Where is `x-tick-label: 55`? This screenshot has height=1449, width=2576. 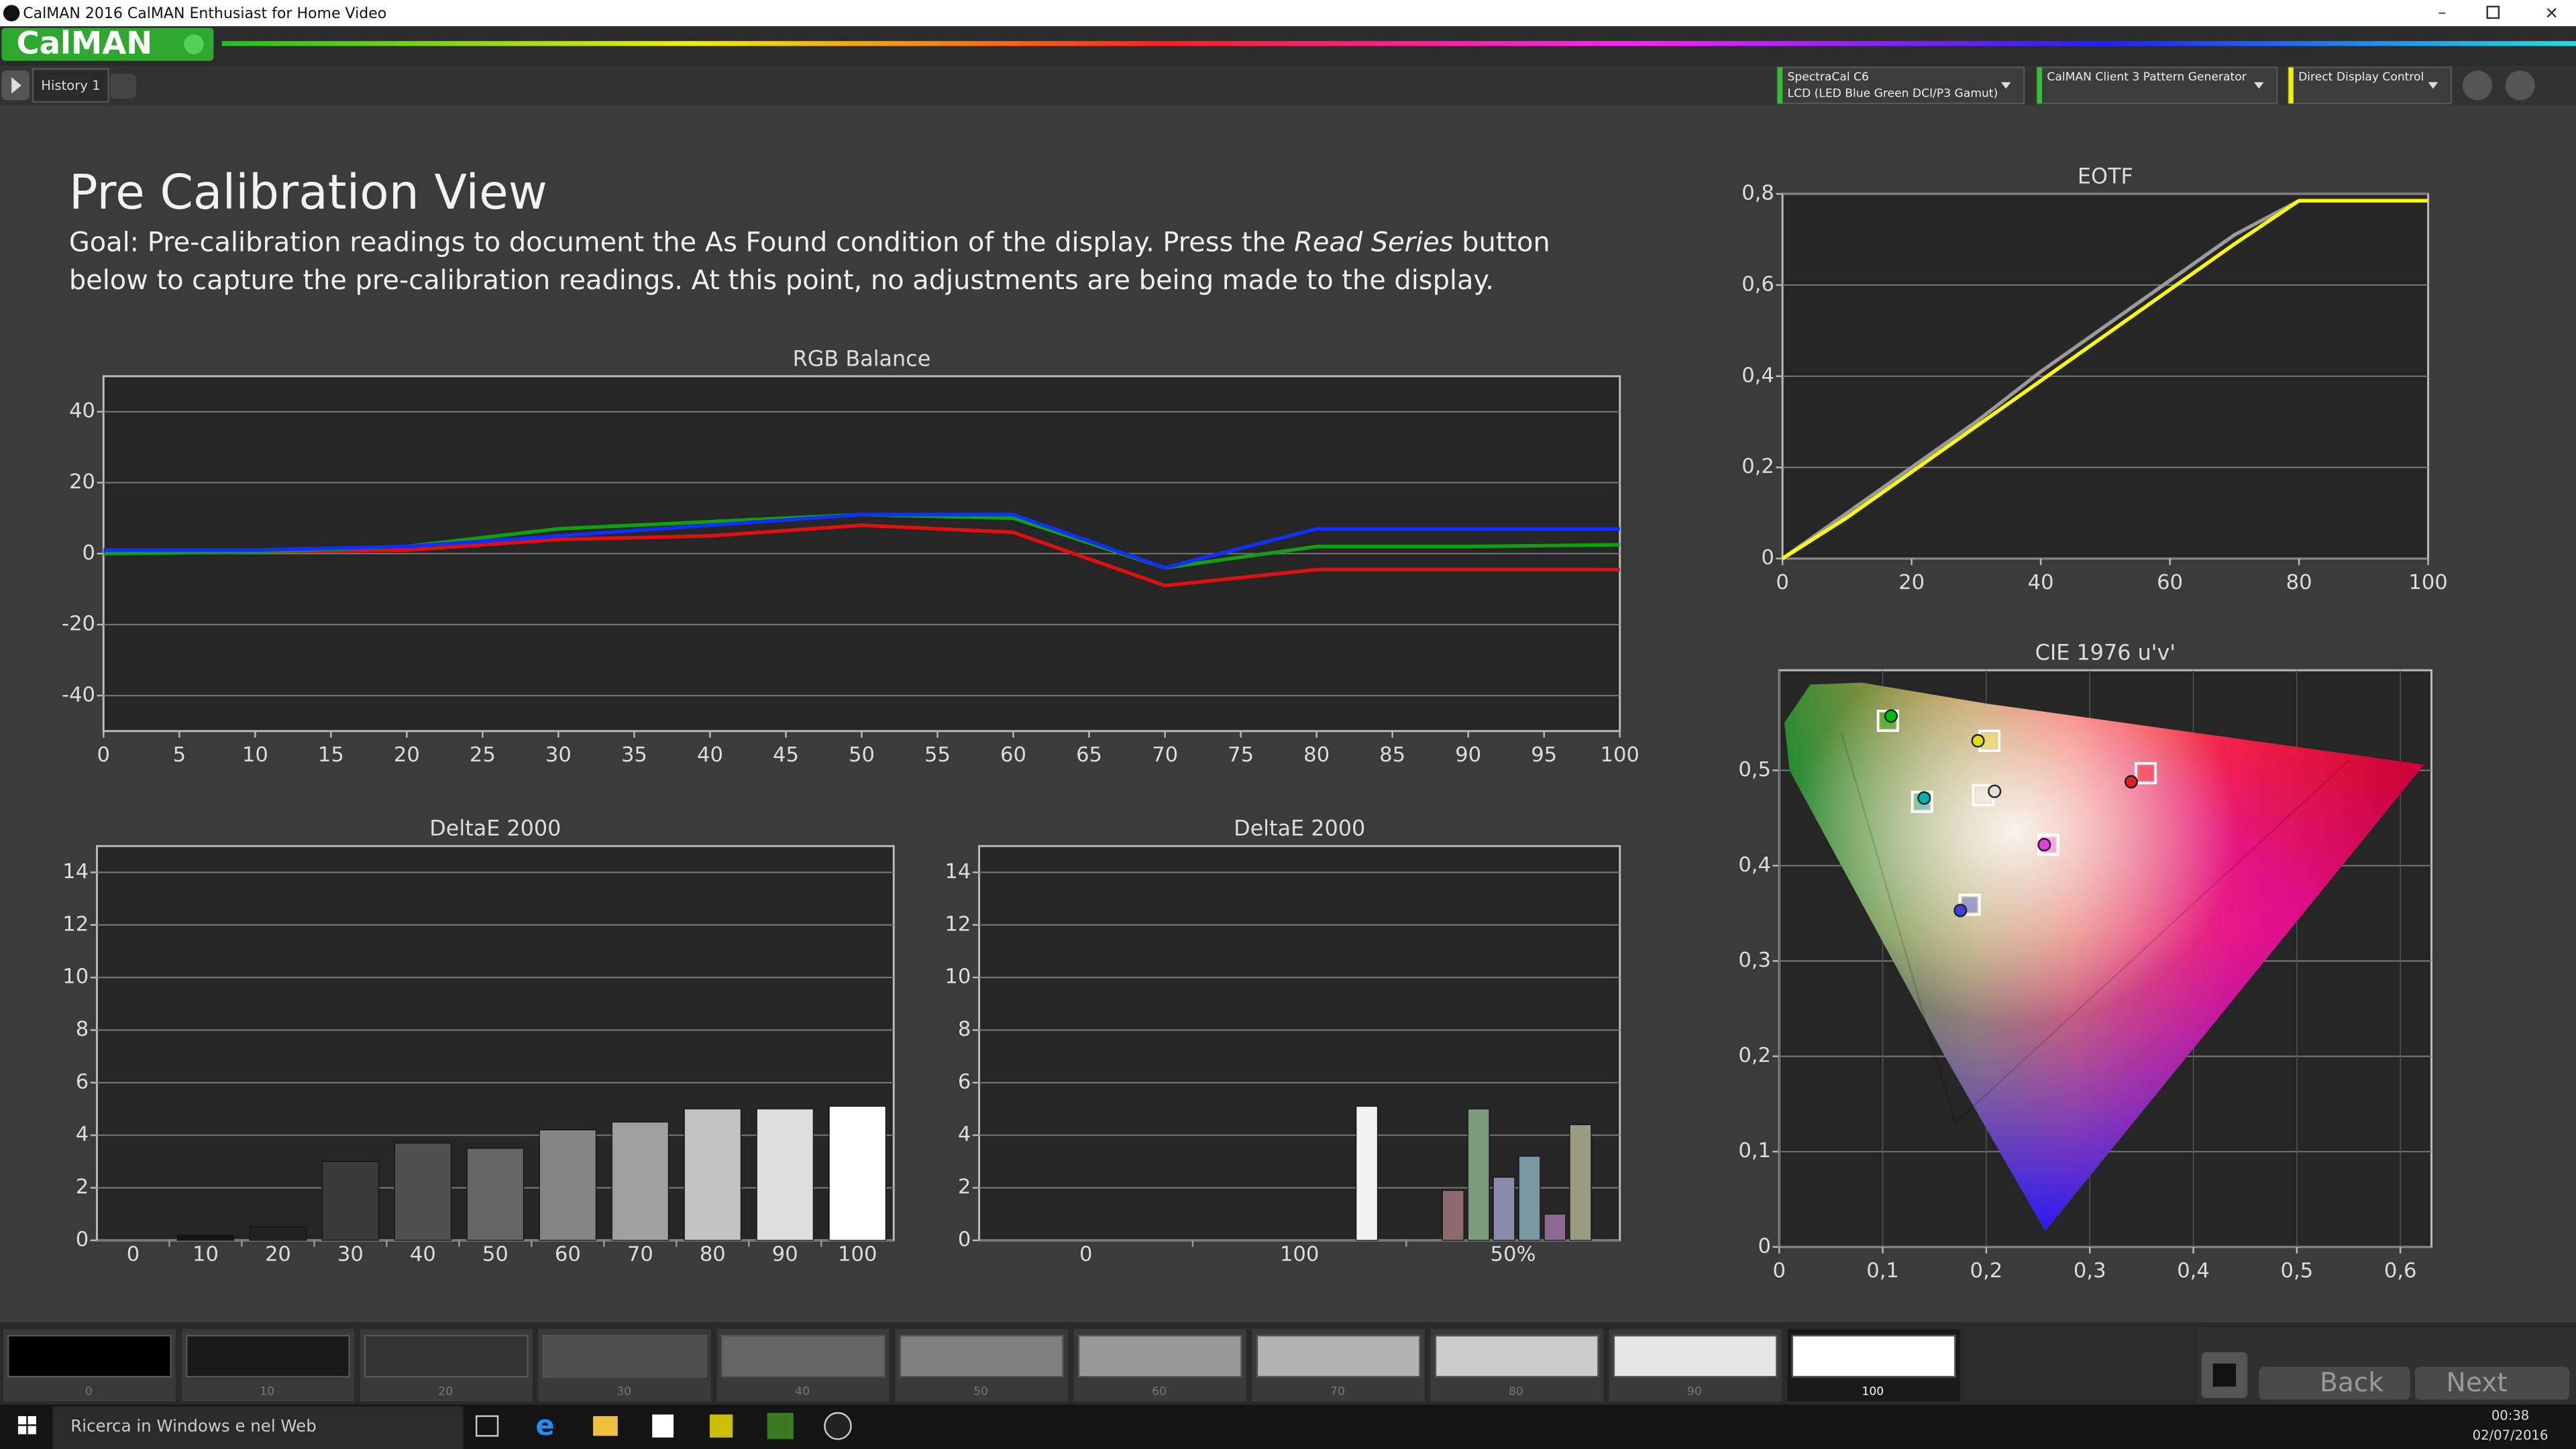 x-tick-label: 55 is located at coordinates (937, 755).